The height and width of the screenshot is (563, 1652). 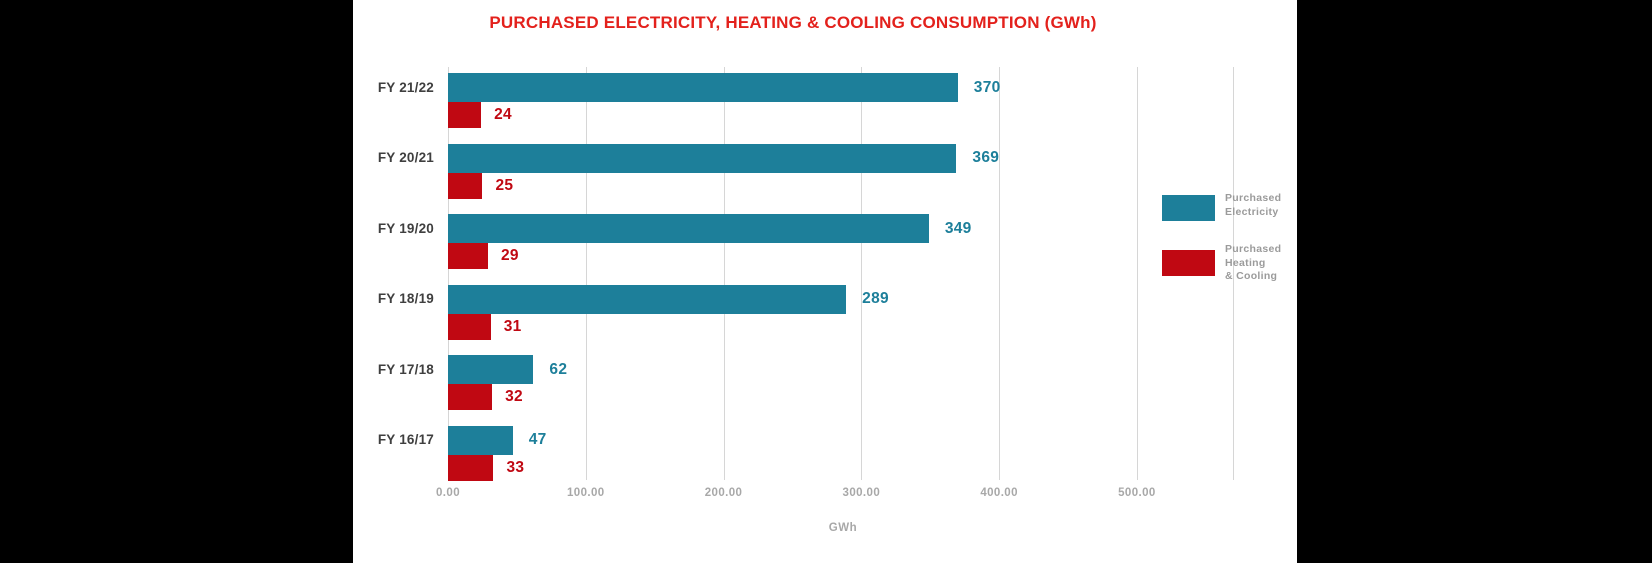 I want to click on legend-label: Purchased Heating & Cooling, so click(x=1253, y=262).